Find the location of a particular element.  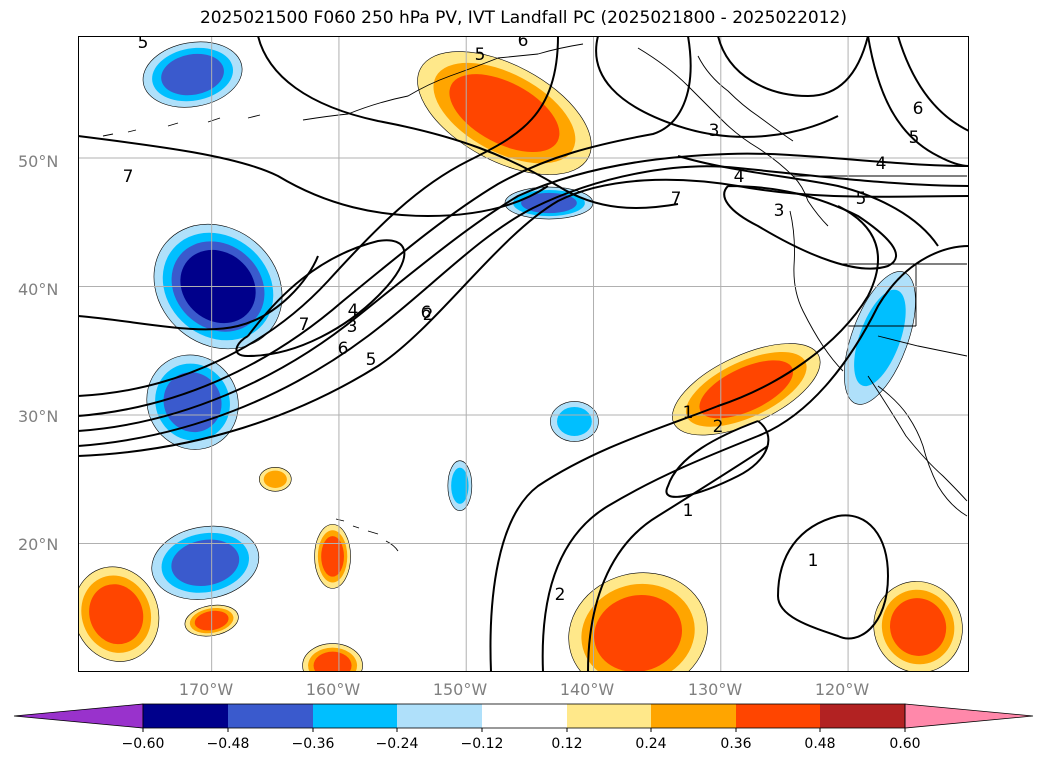

colorbar-tick-label: 0.24 is located at coordinates (651, 744).